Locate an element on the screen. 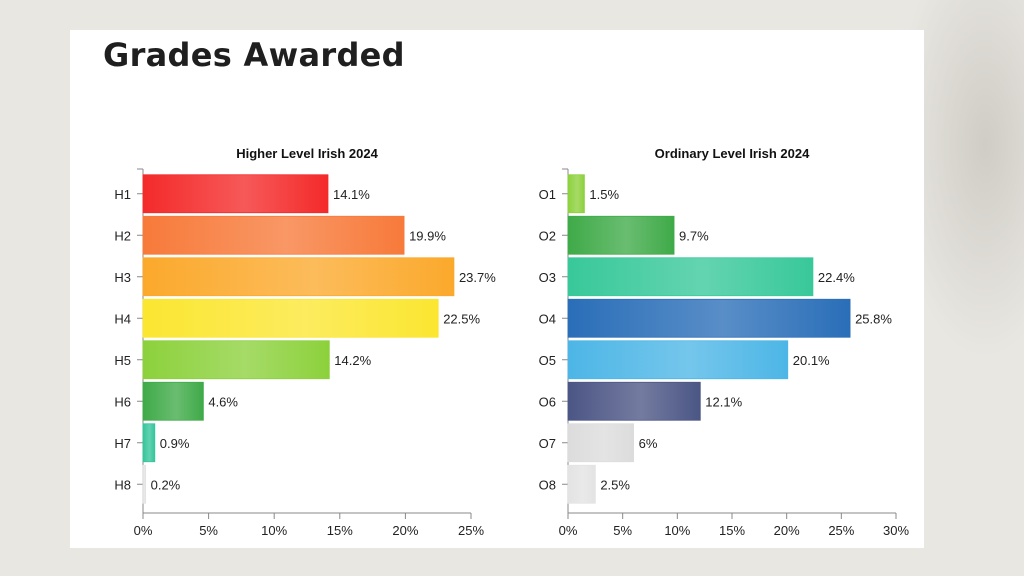 The height and width of the screenshot is (576, 1024). higher-value-label: 0.9% is located at coordinates (175, 443).